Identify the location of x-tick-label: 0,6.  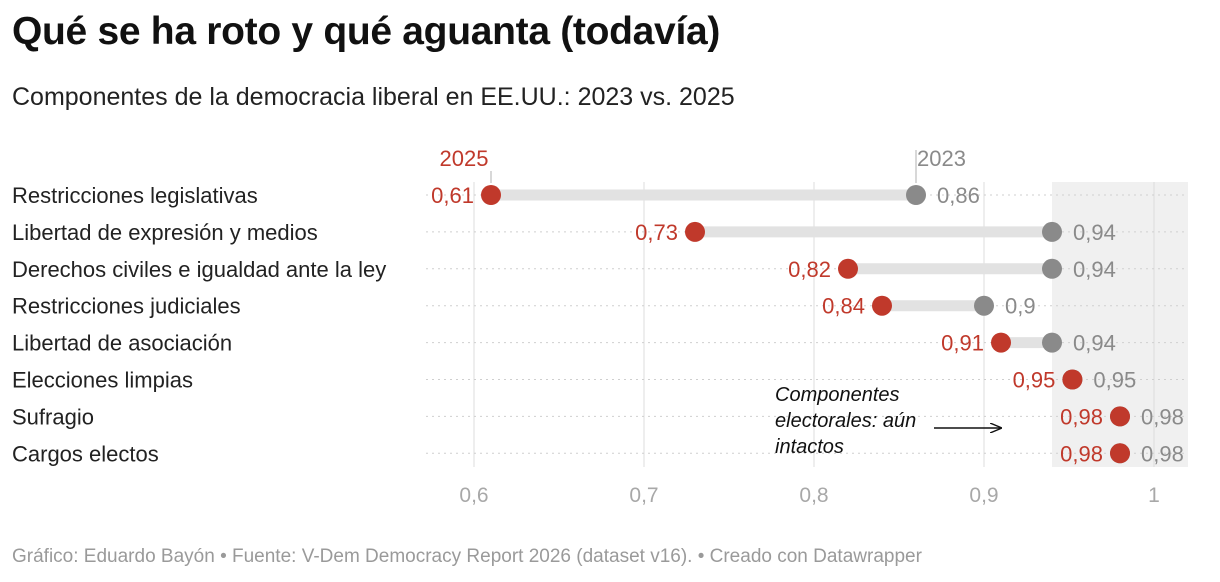
(473, 495).